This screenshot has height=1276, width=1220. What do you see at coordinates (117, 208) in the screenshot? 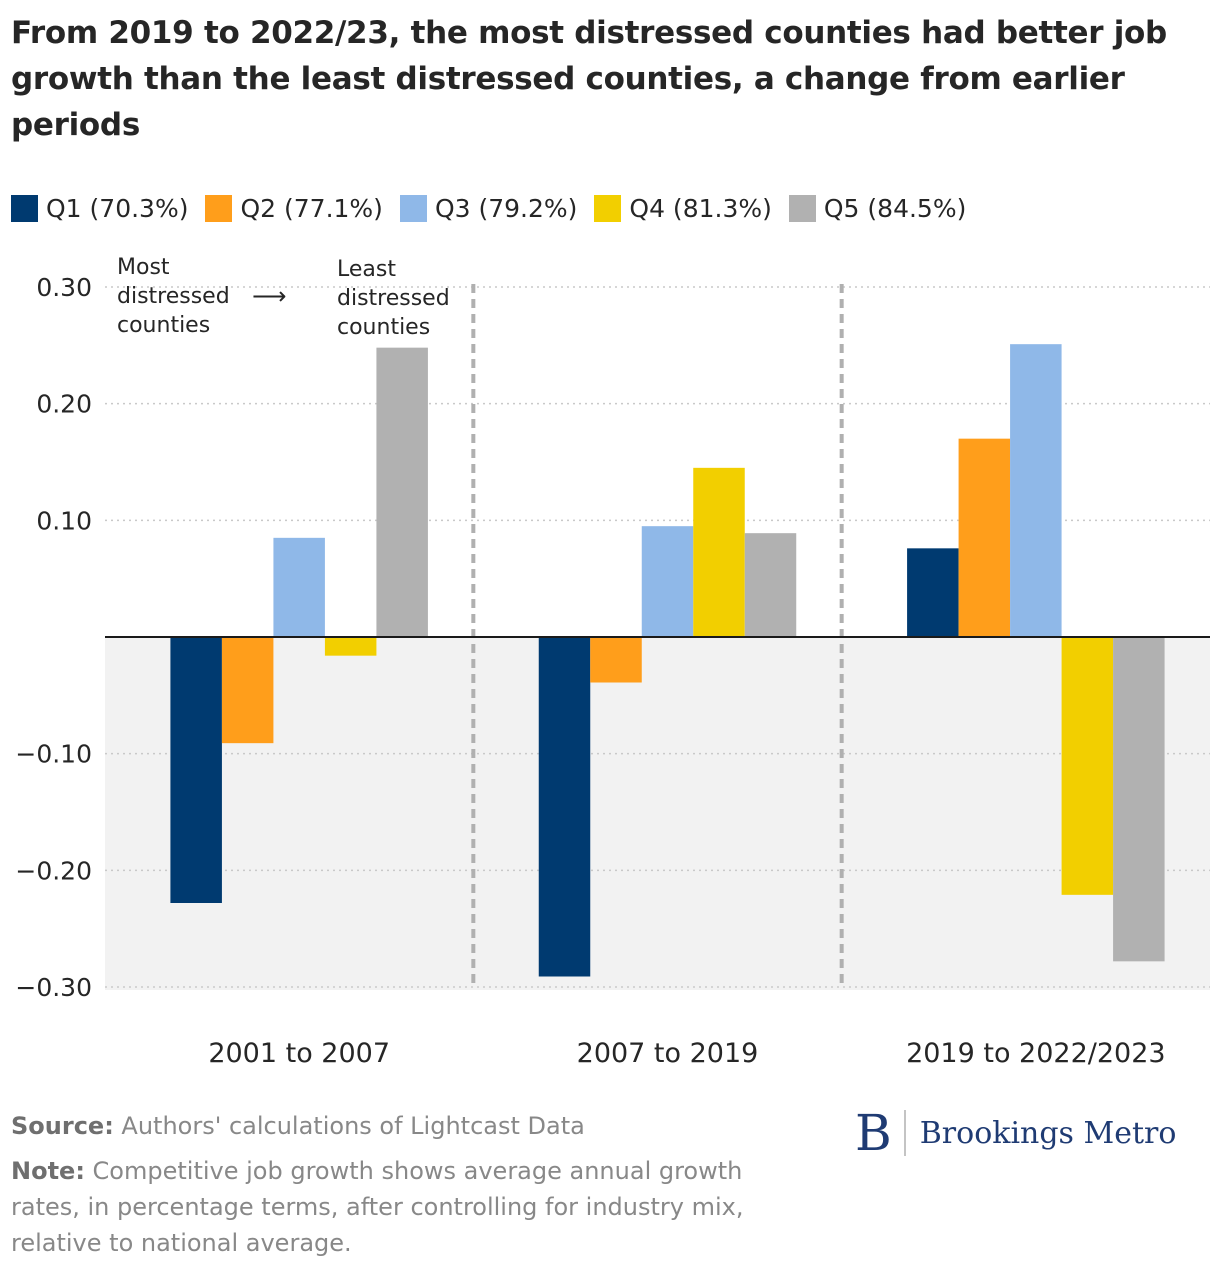
I see `legend-label-q1: Q1 (70.3%)` at bounding box center [117, 208].